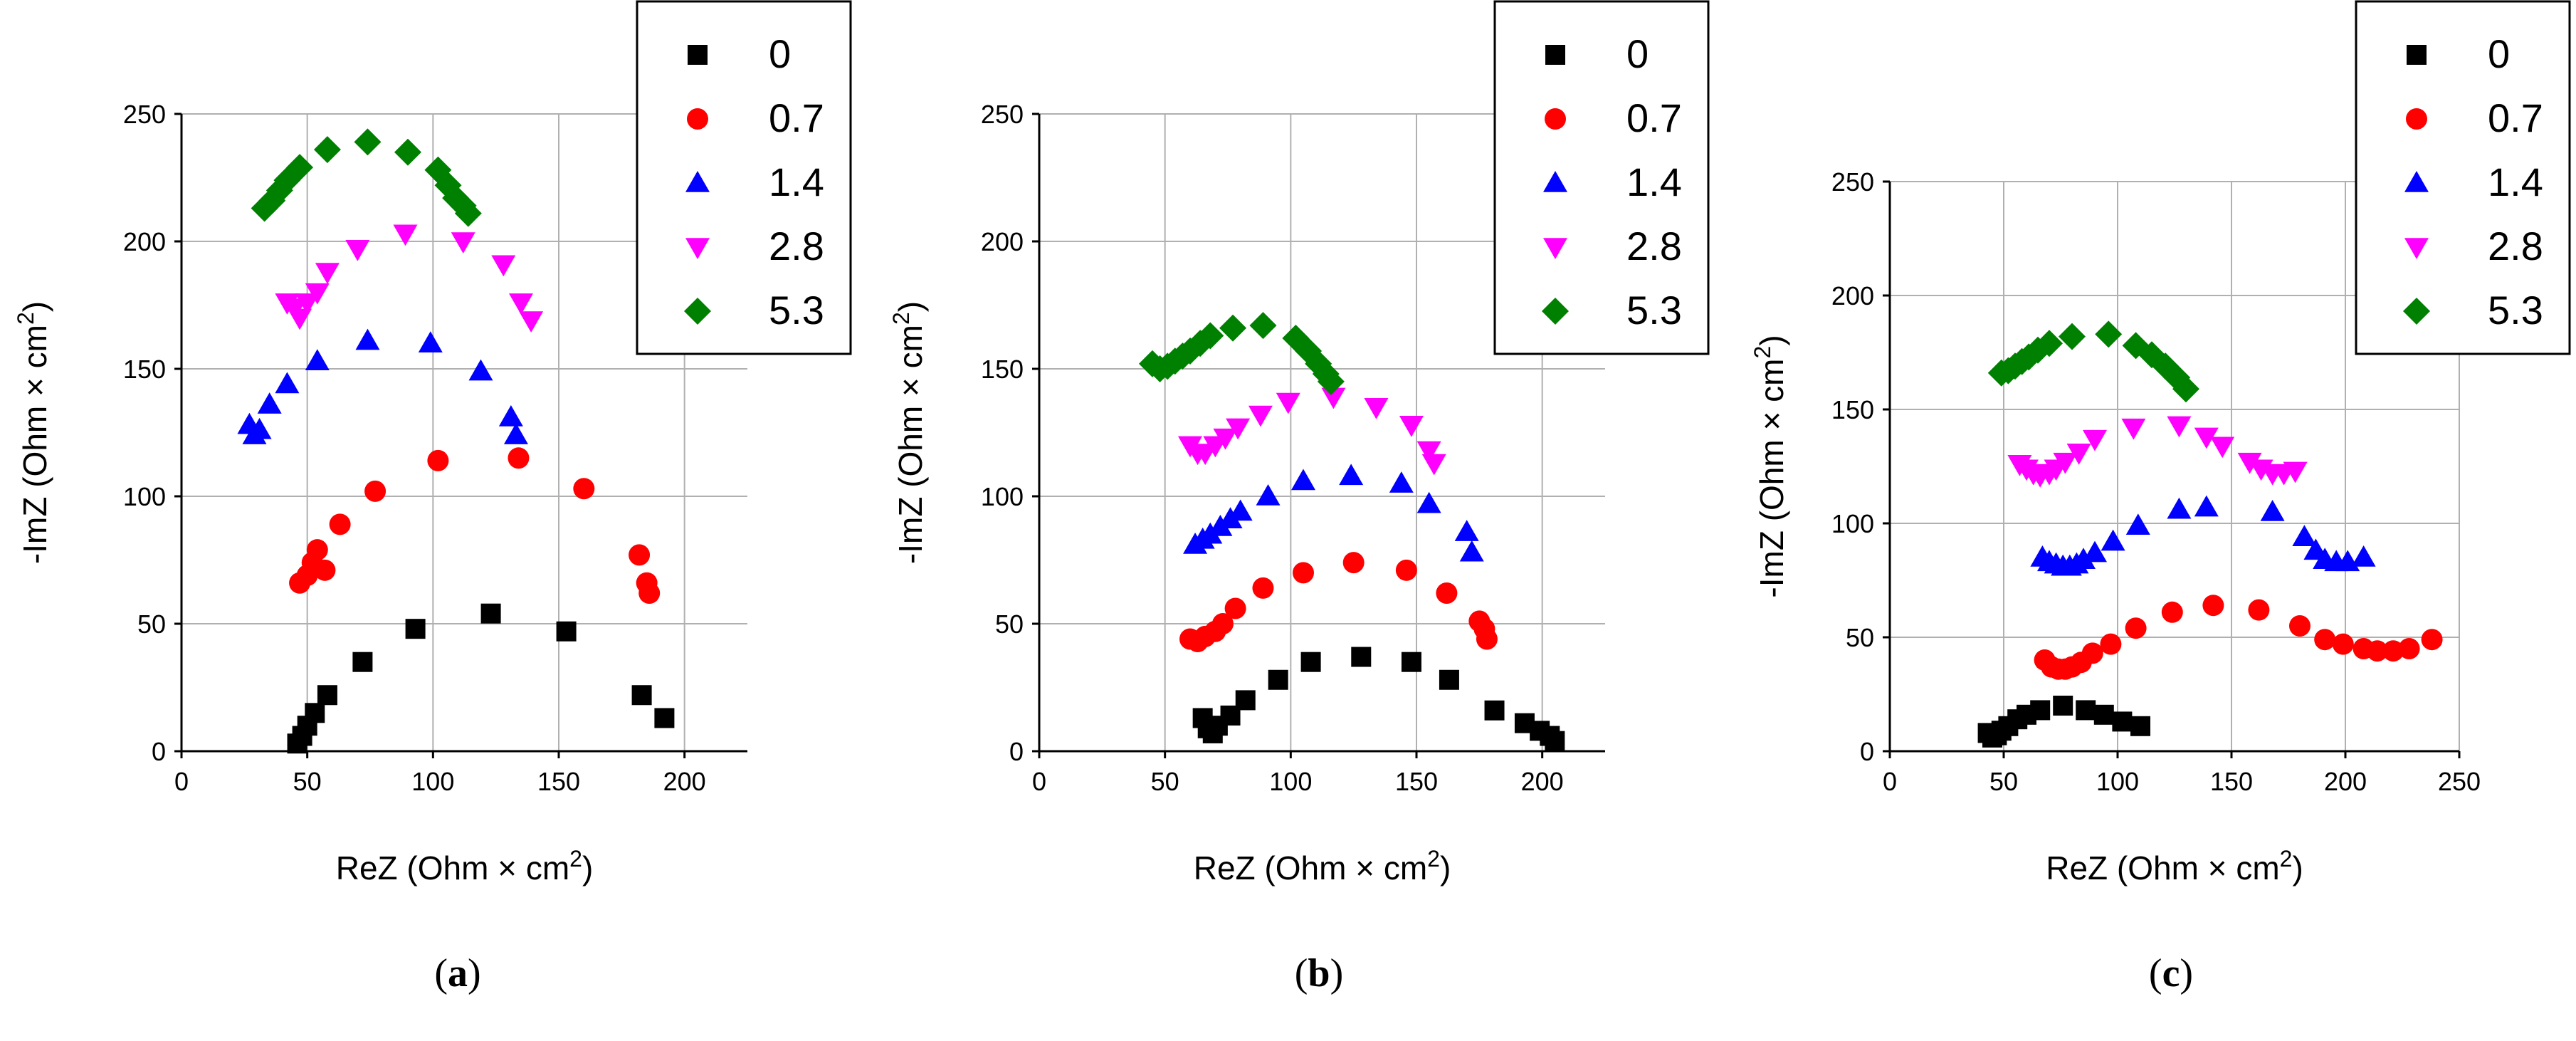 The image size is (2576, 1041). I want to click on legend-label: 1.4, so click(2515, 181).